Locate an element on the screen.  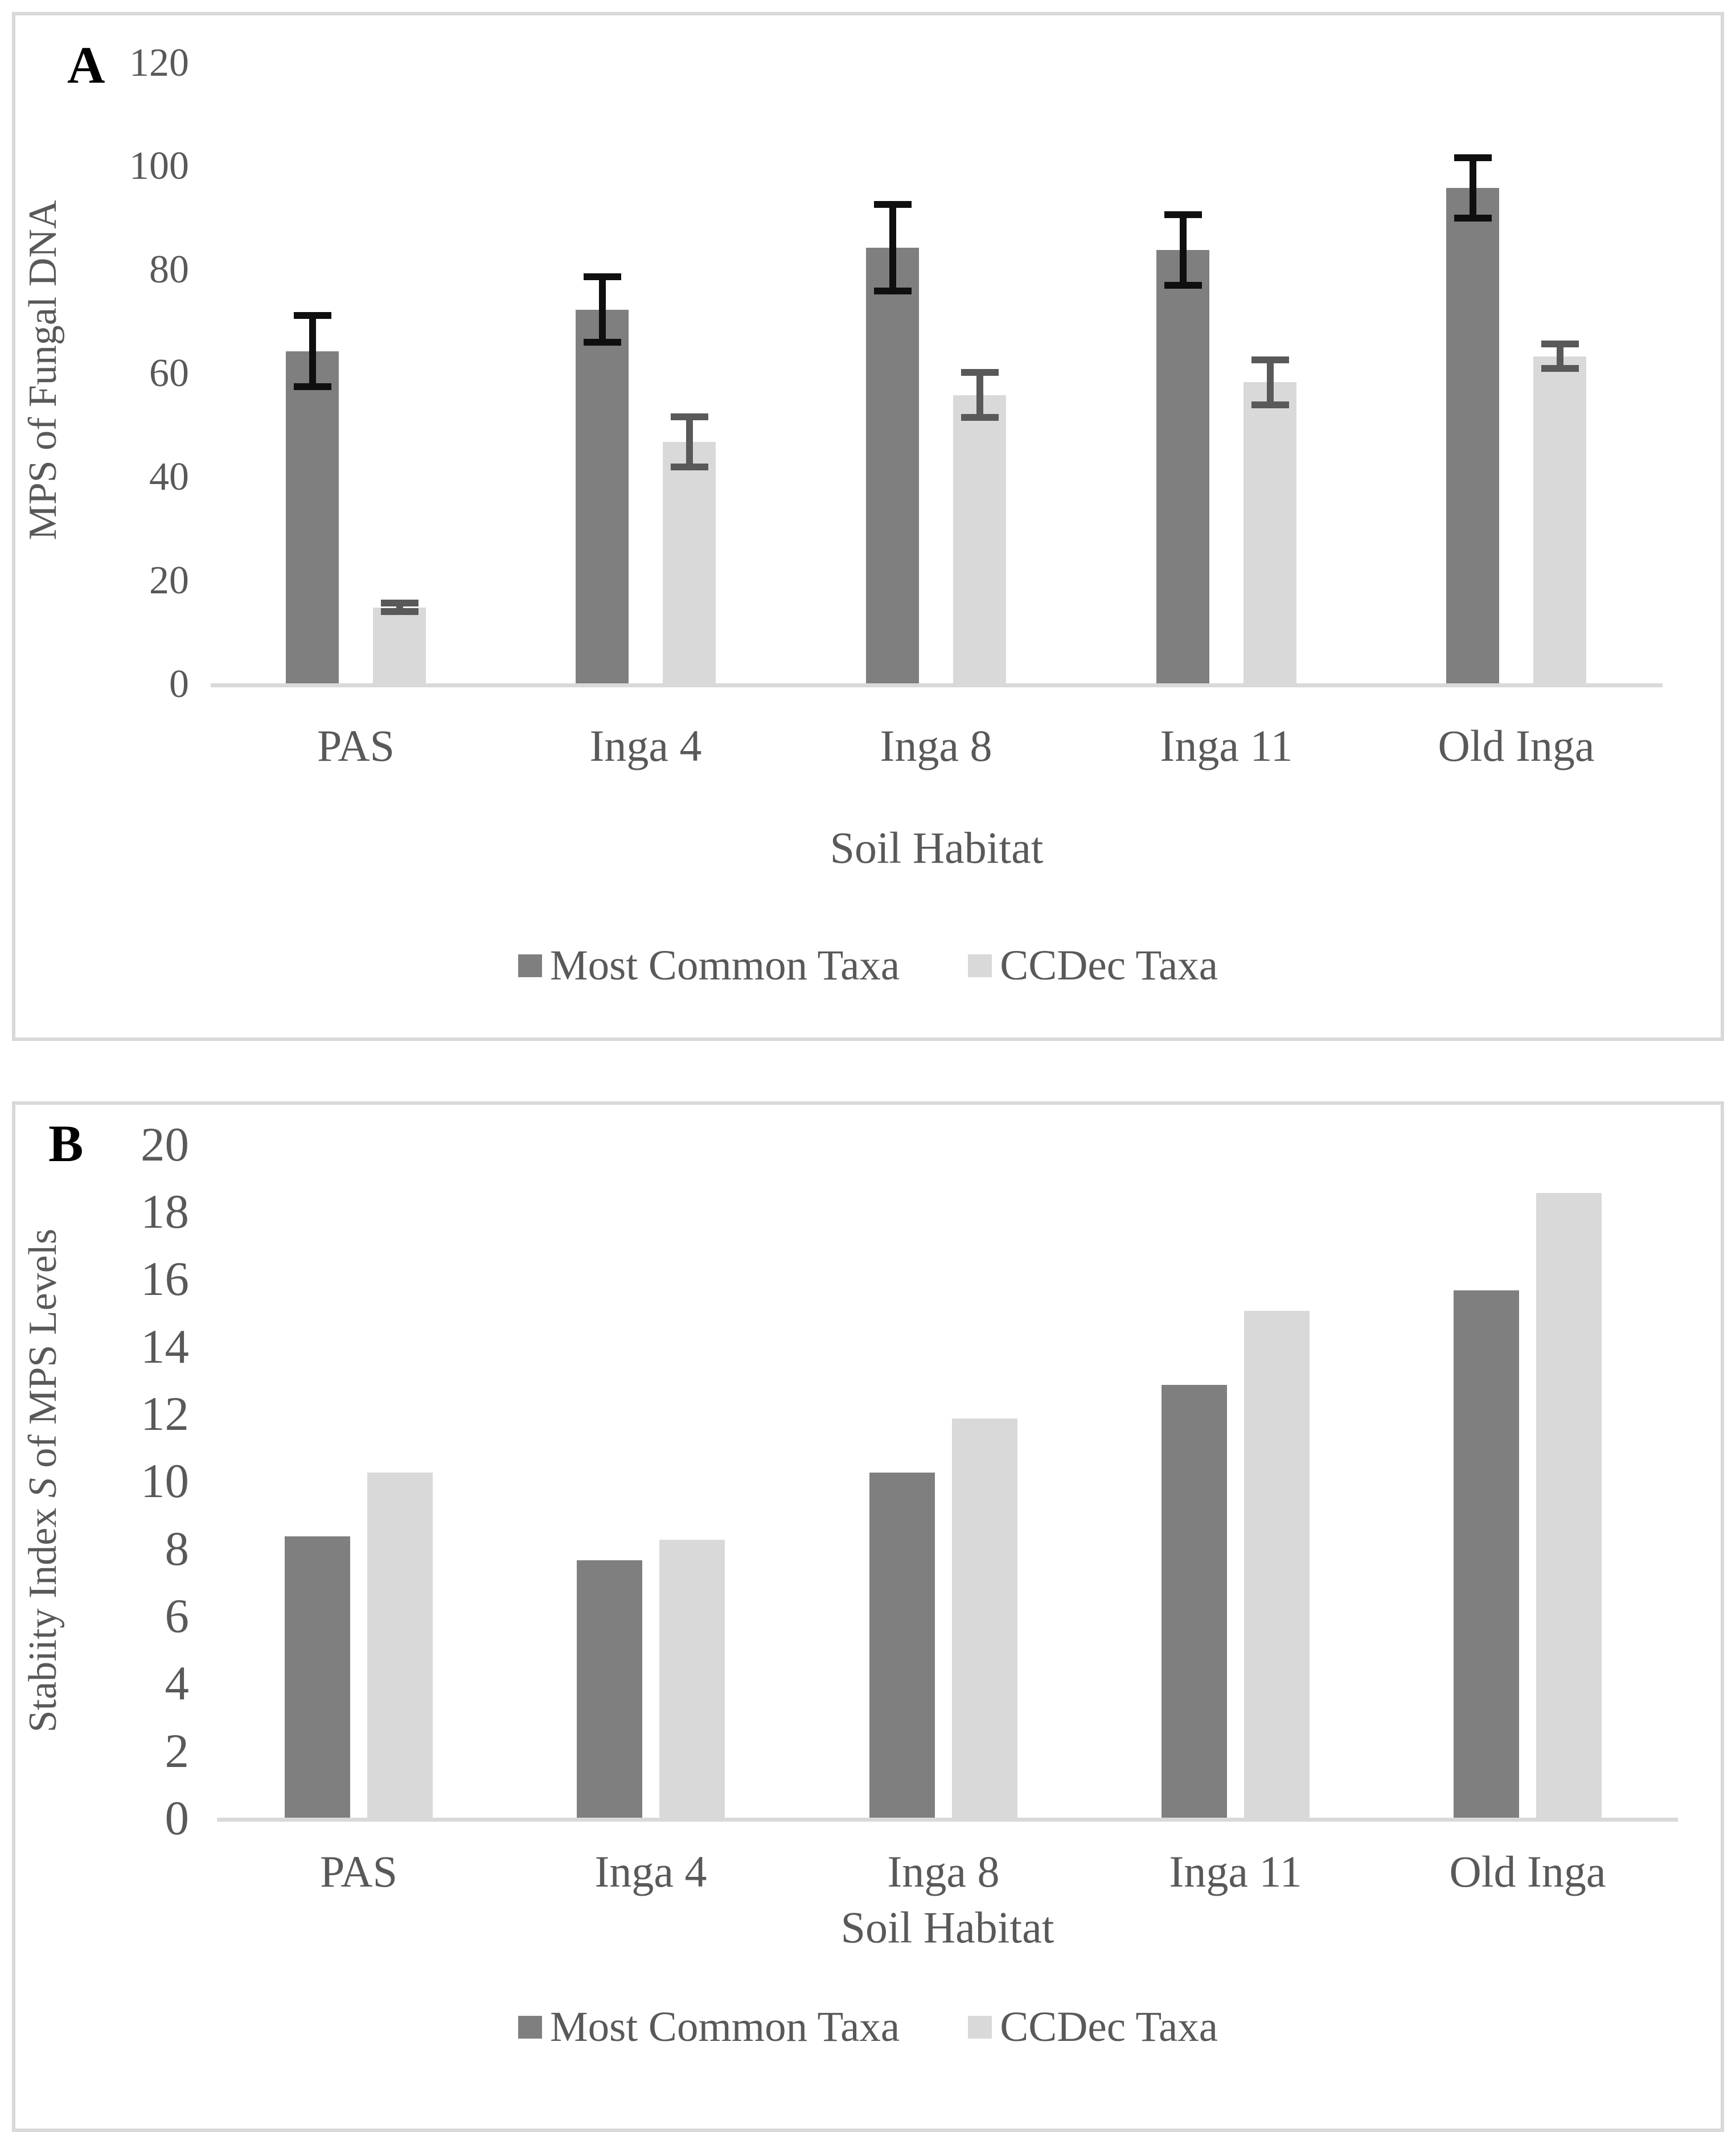
error-bar-most-common-taxa-inga-4-cap-top is located at coordinates (602, 277).